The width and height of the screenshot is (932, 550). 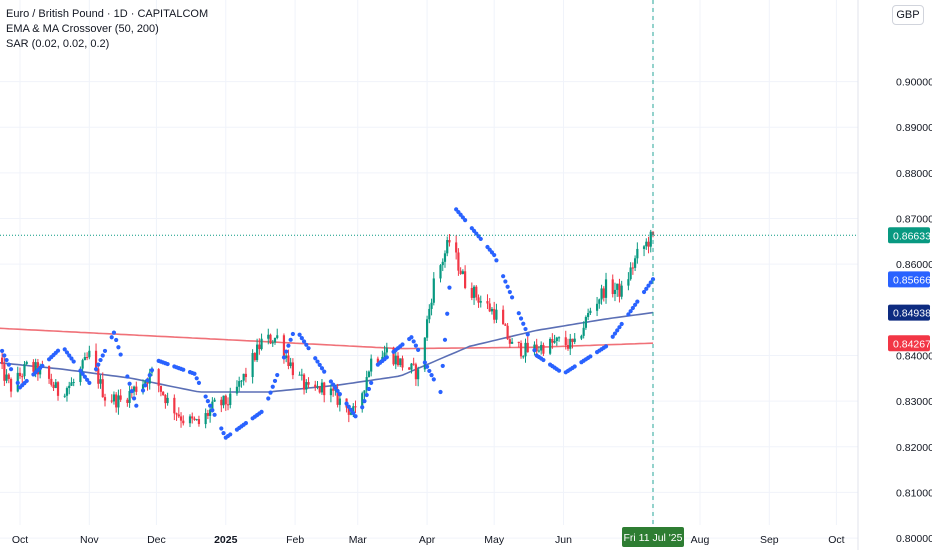 What do you see at coordinates (914, 539) in the screenshot?
I see `y-tick-label: 0.80000` at bounding box center [914, 539].